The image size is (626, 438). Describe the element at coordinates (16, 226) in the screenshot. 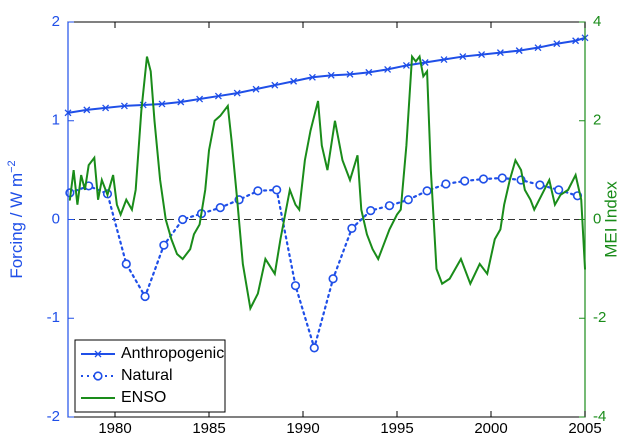

I see `y-axis-label-text: Forcing / W m` at that location.